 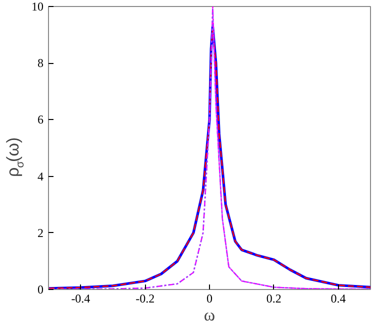 I want to click on y-axis-title: ρσ(ω), so click(x=15, y=157).